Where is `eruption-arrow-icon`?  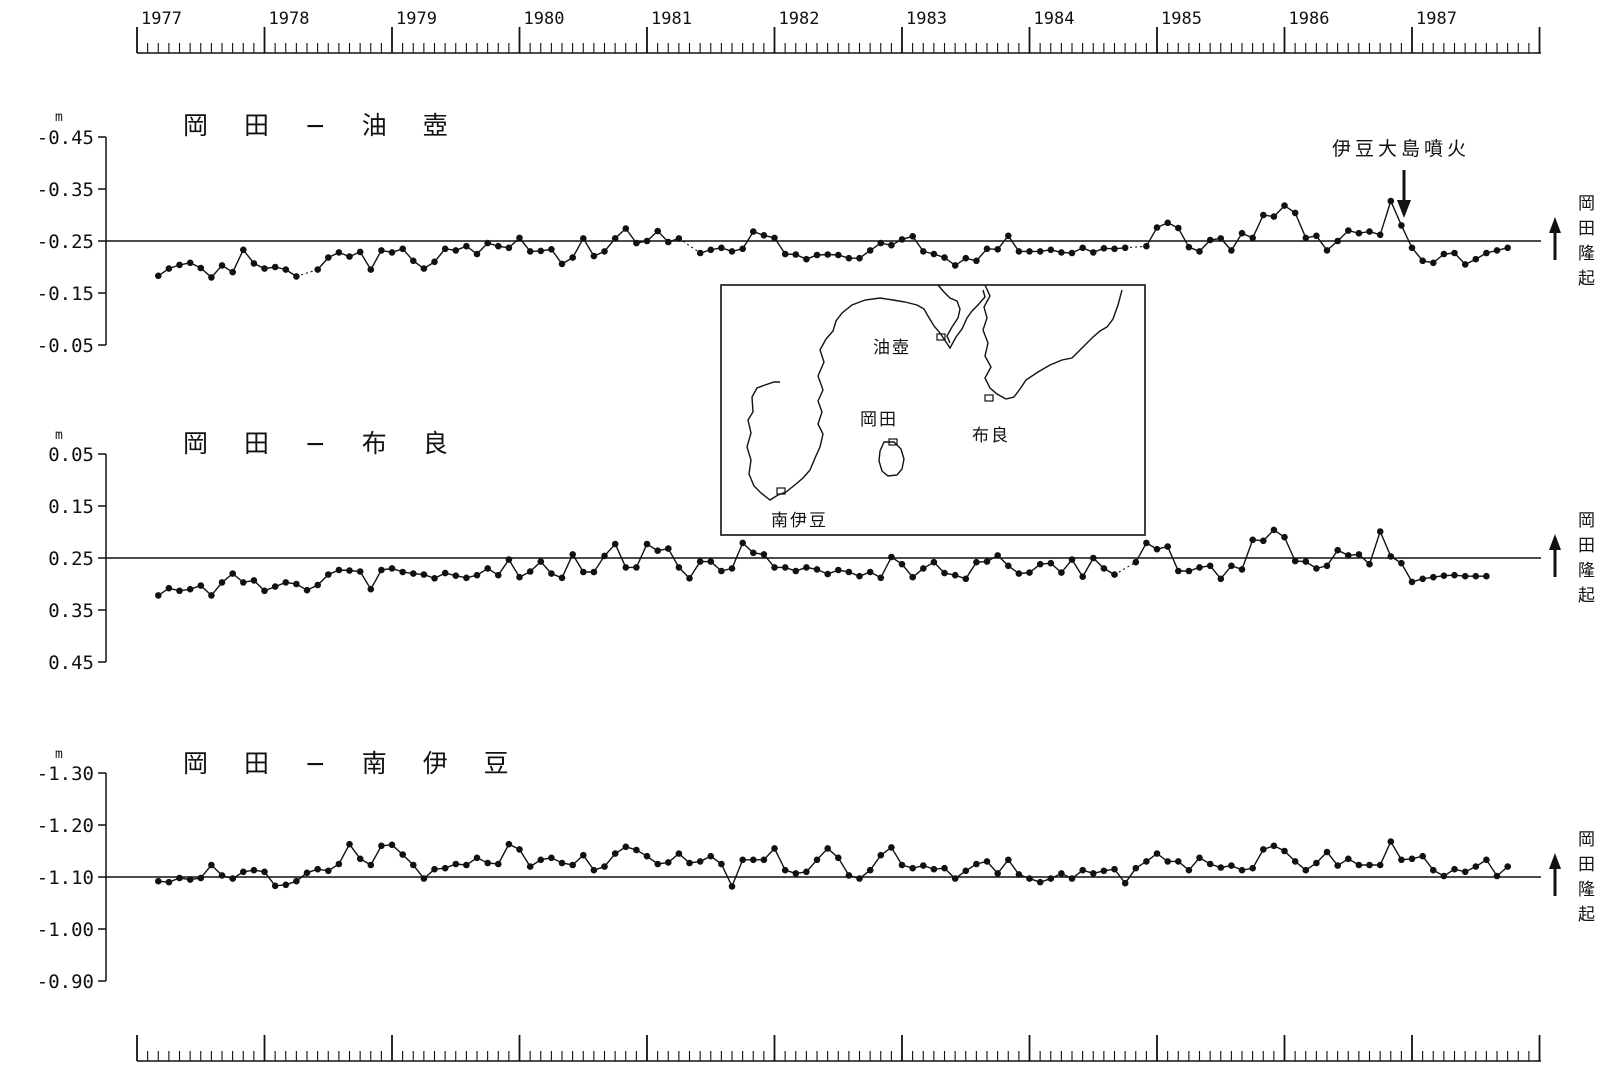 eruption-arrow-icon is located at coordinates (1404, 209).